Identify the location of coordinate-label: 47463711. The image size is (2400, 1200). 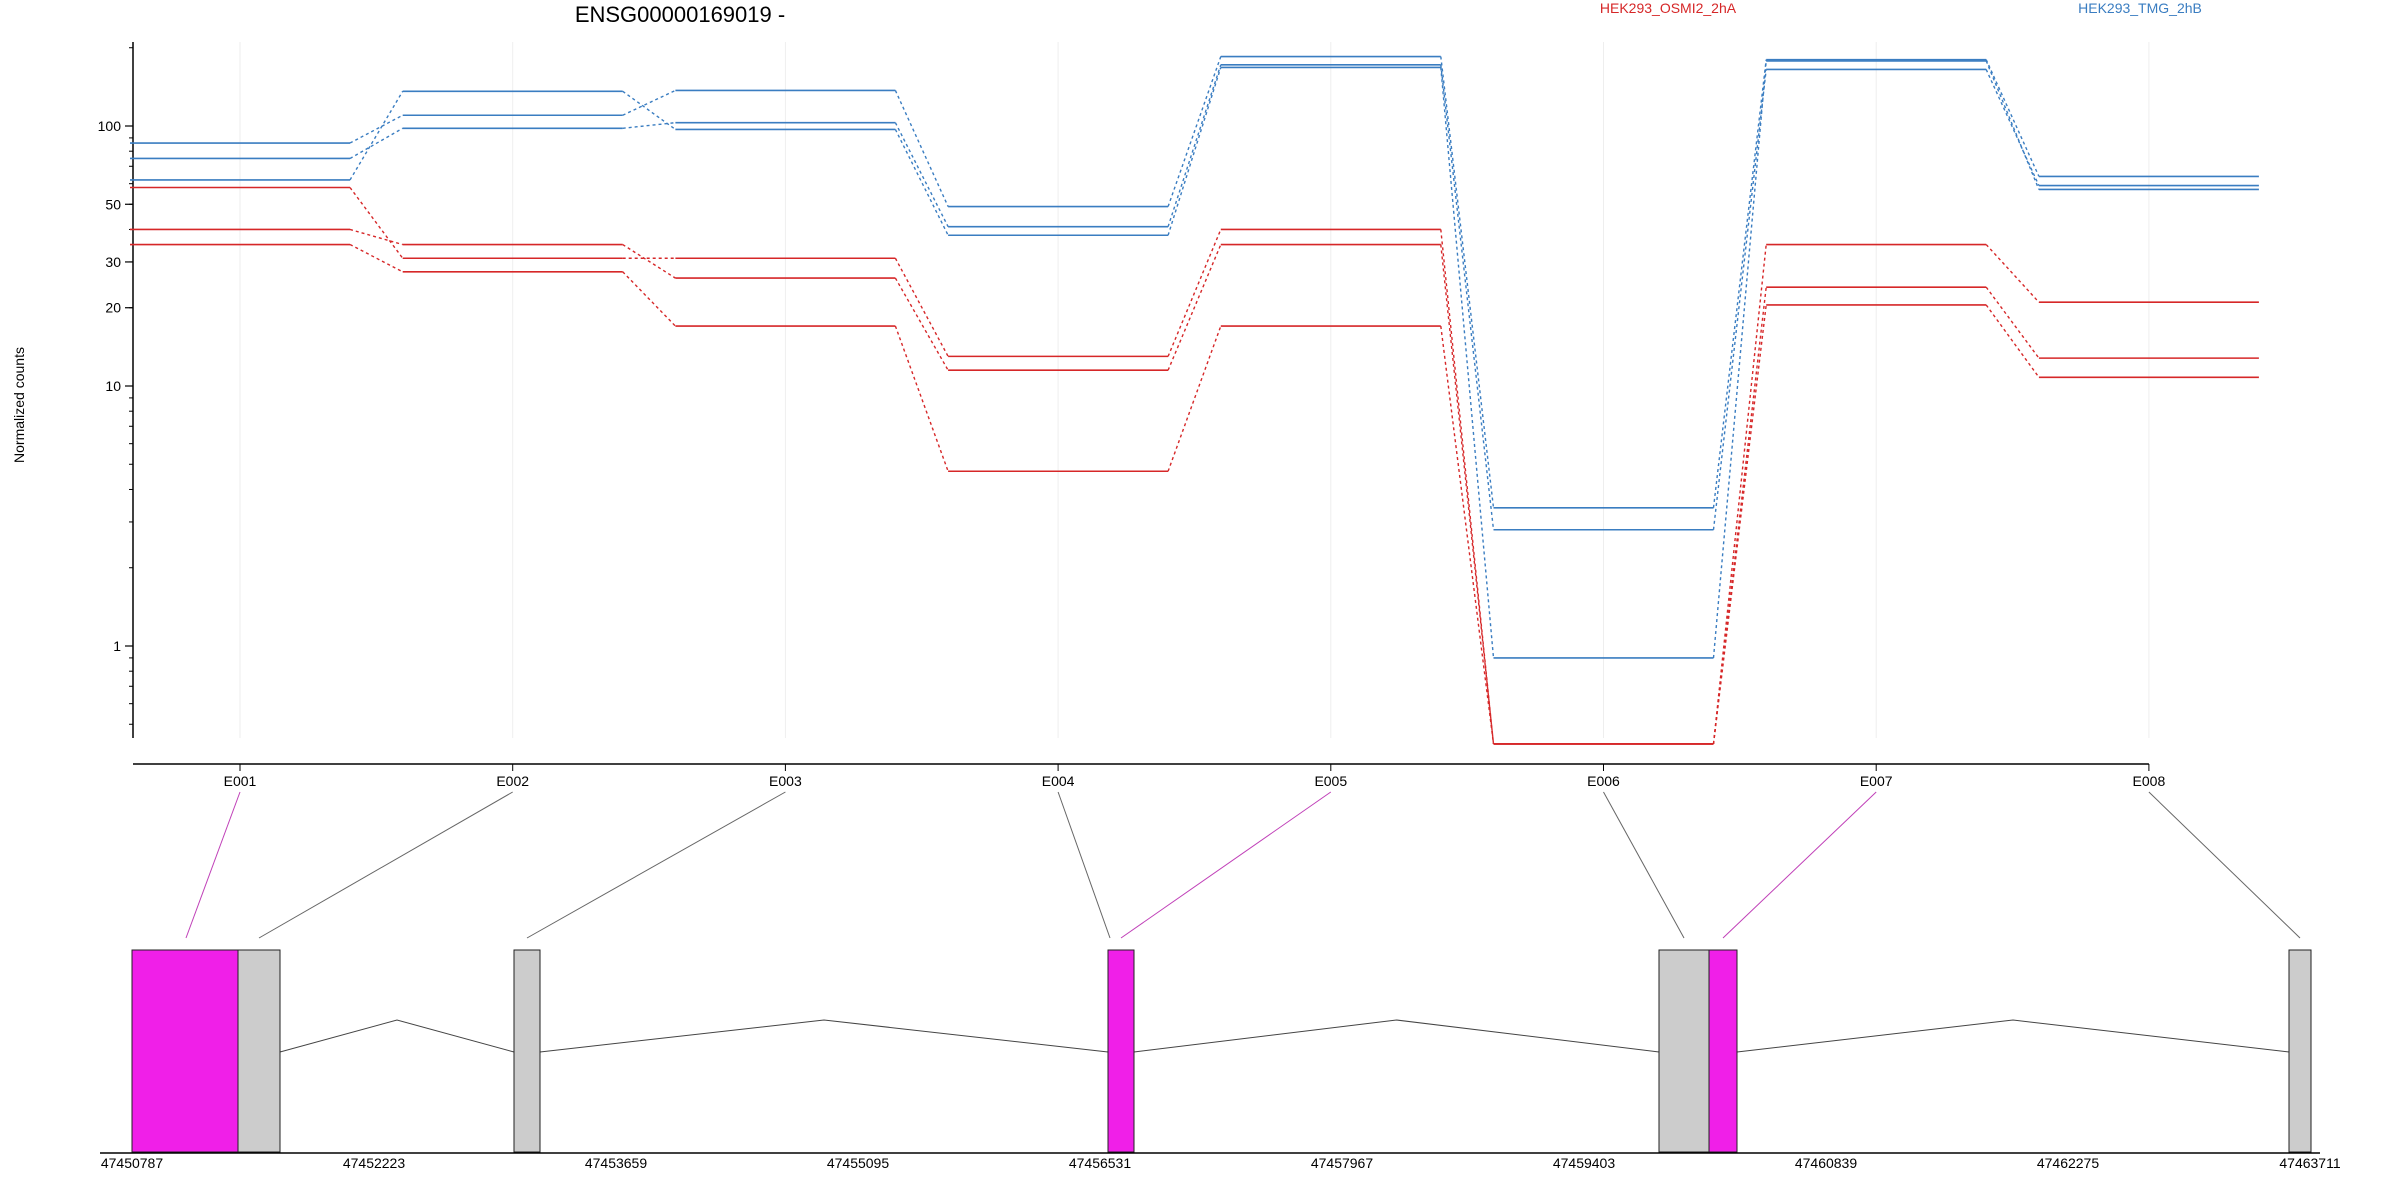
(2309, 1163).